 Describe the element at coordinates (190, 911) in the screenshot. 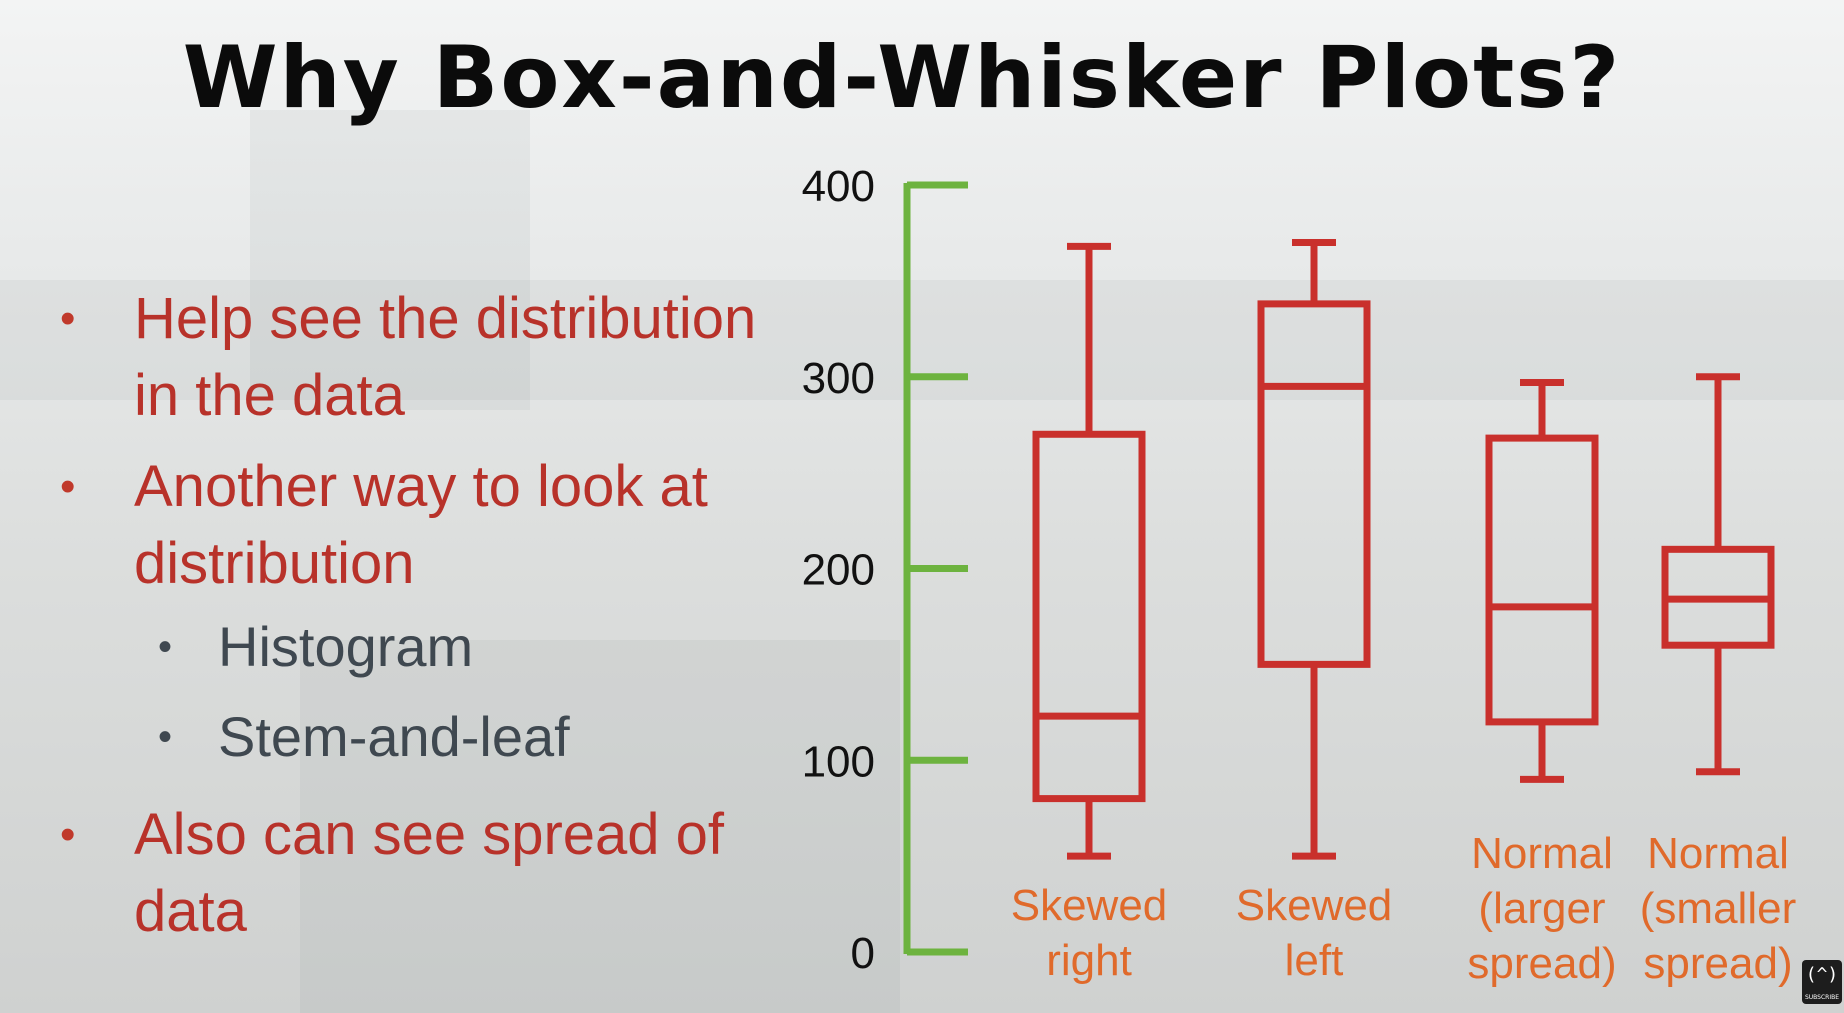

I see `bullet-line: data` at that location.